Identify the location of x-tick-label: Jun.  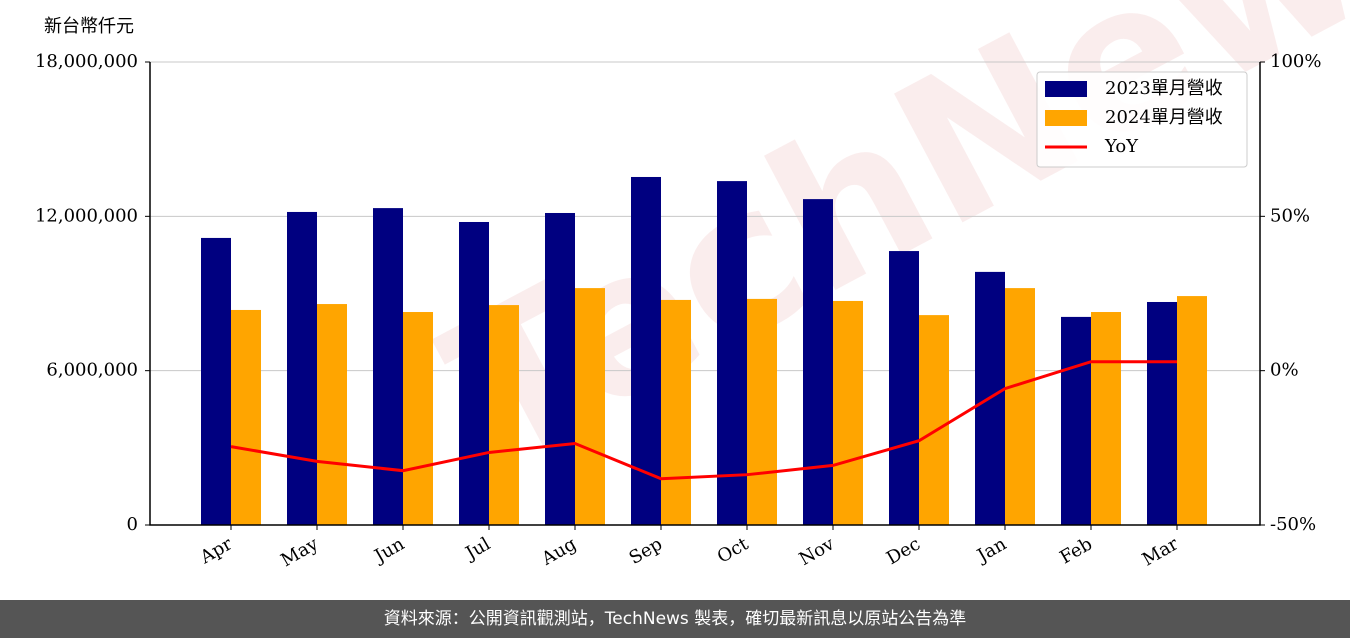
(388, 550).